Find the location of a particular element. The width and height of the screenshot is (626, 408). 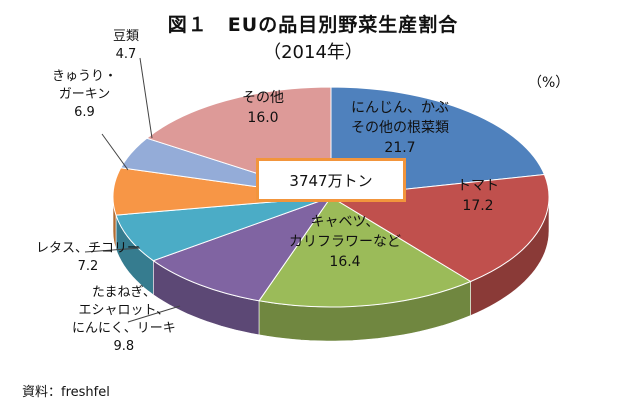

source-note: 資料：freshfel is located at coordinates (66, 392).